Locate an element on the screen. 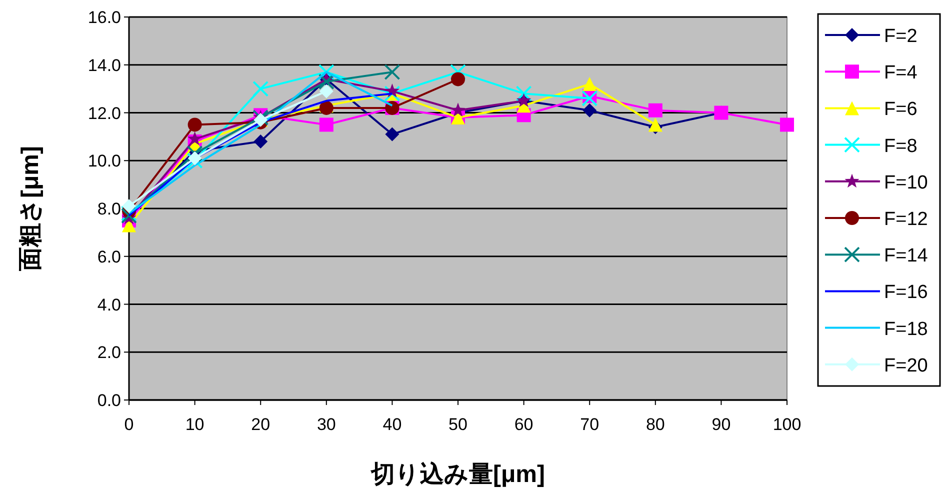 The image size is (943, 495). x-tick-label: 50 is located at coordinates (458, 424).